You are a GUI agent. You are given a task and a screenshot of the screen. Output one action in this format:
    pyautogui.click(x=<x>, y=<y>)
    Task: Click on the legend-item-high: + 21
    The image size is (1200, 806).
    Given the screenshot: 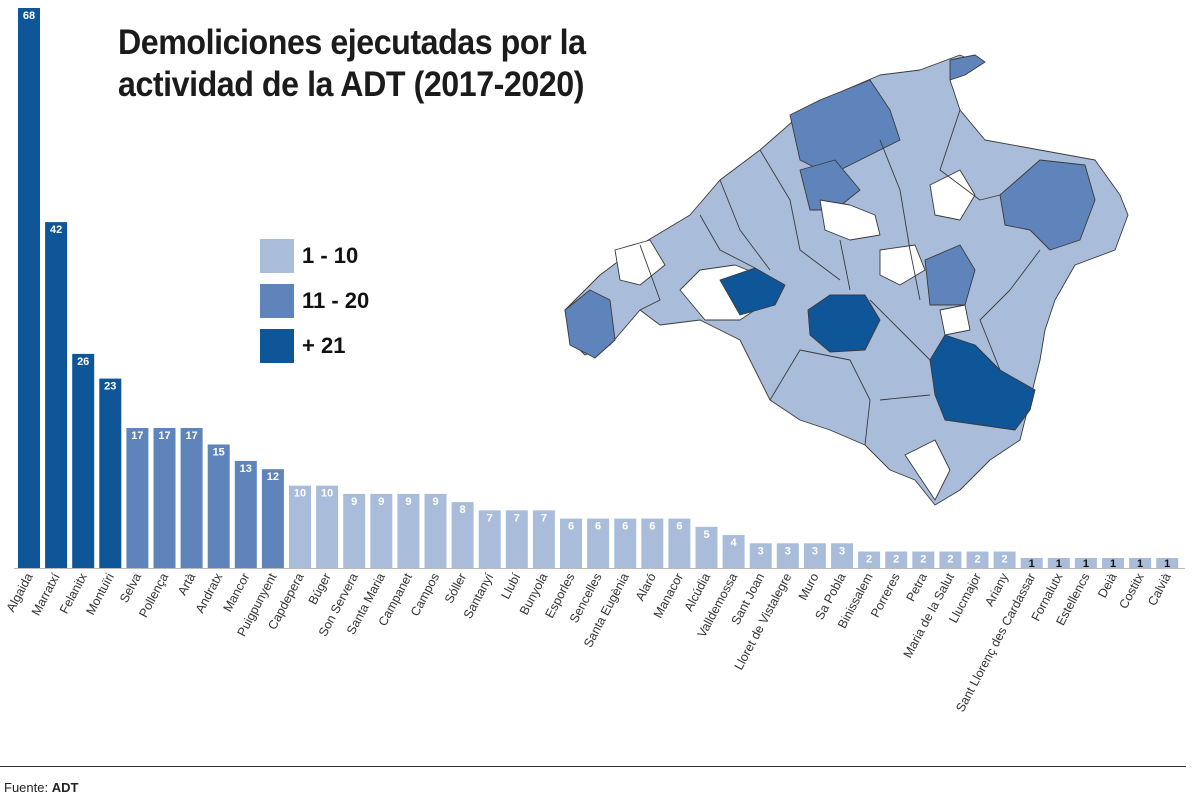 What is the action you would take?
    pyautogui.click(x=314, y=345)
    